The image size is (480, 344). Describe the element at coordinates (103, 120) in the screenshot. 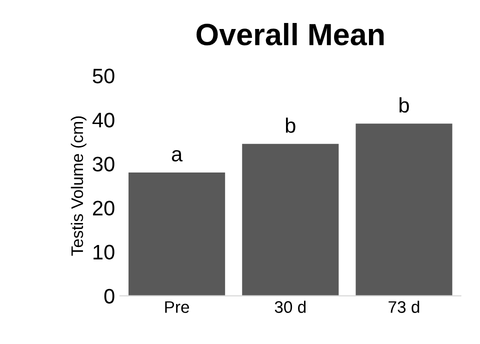

I see `y-tick-label: 40` at that location.